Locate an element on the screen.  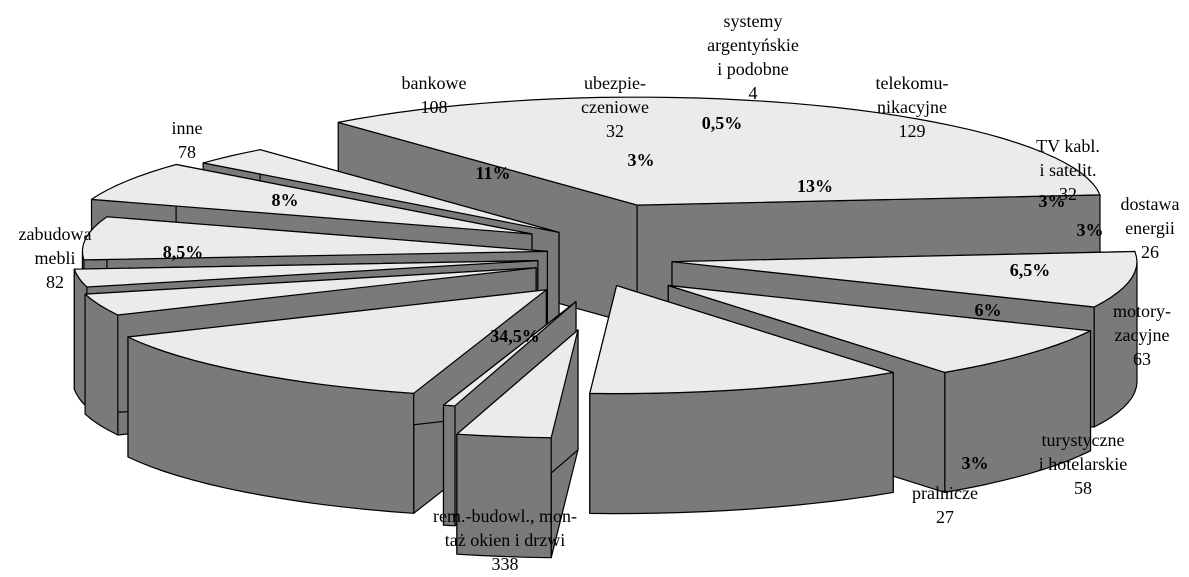
slice-percent-label: 8% is located at coordinates (285, 200).